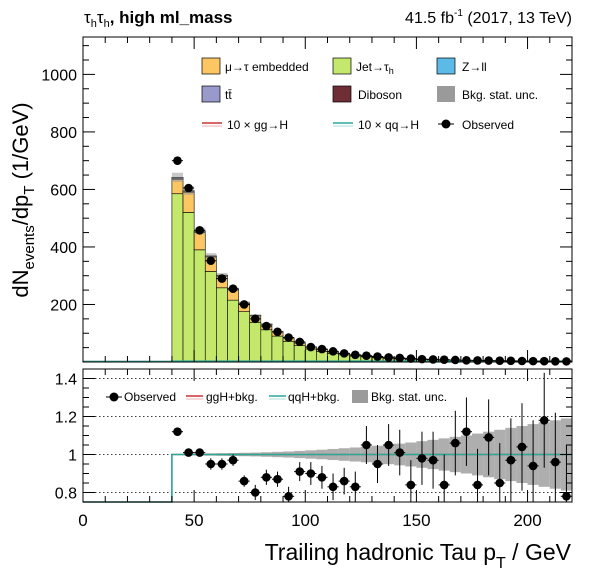 The height and width of the screenshot is (572, 596). I want to click on ratio-legend-marker-observed, so click(114, 397).